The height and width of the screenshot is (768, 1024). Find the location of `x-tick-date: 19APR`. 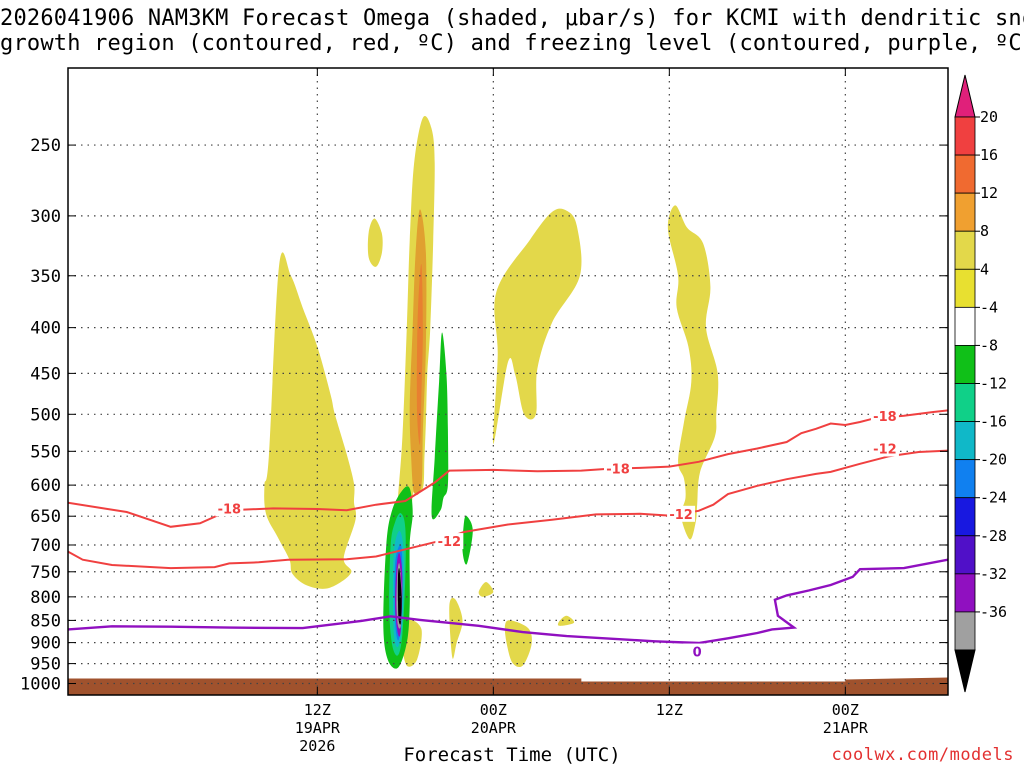

x-tick-date: 19APR is located at coordinates (318, 728).